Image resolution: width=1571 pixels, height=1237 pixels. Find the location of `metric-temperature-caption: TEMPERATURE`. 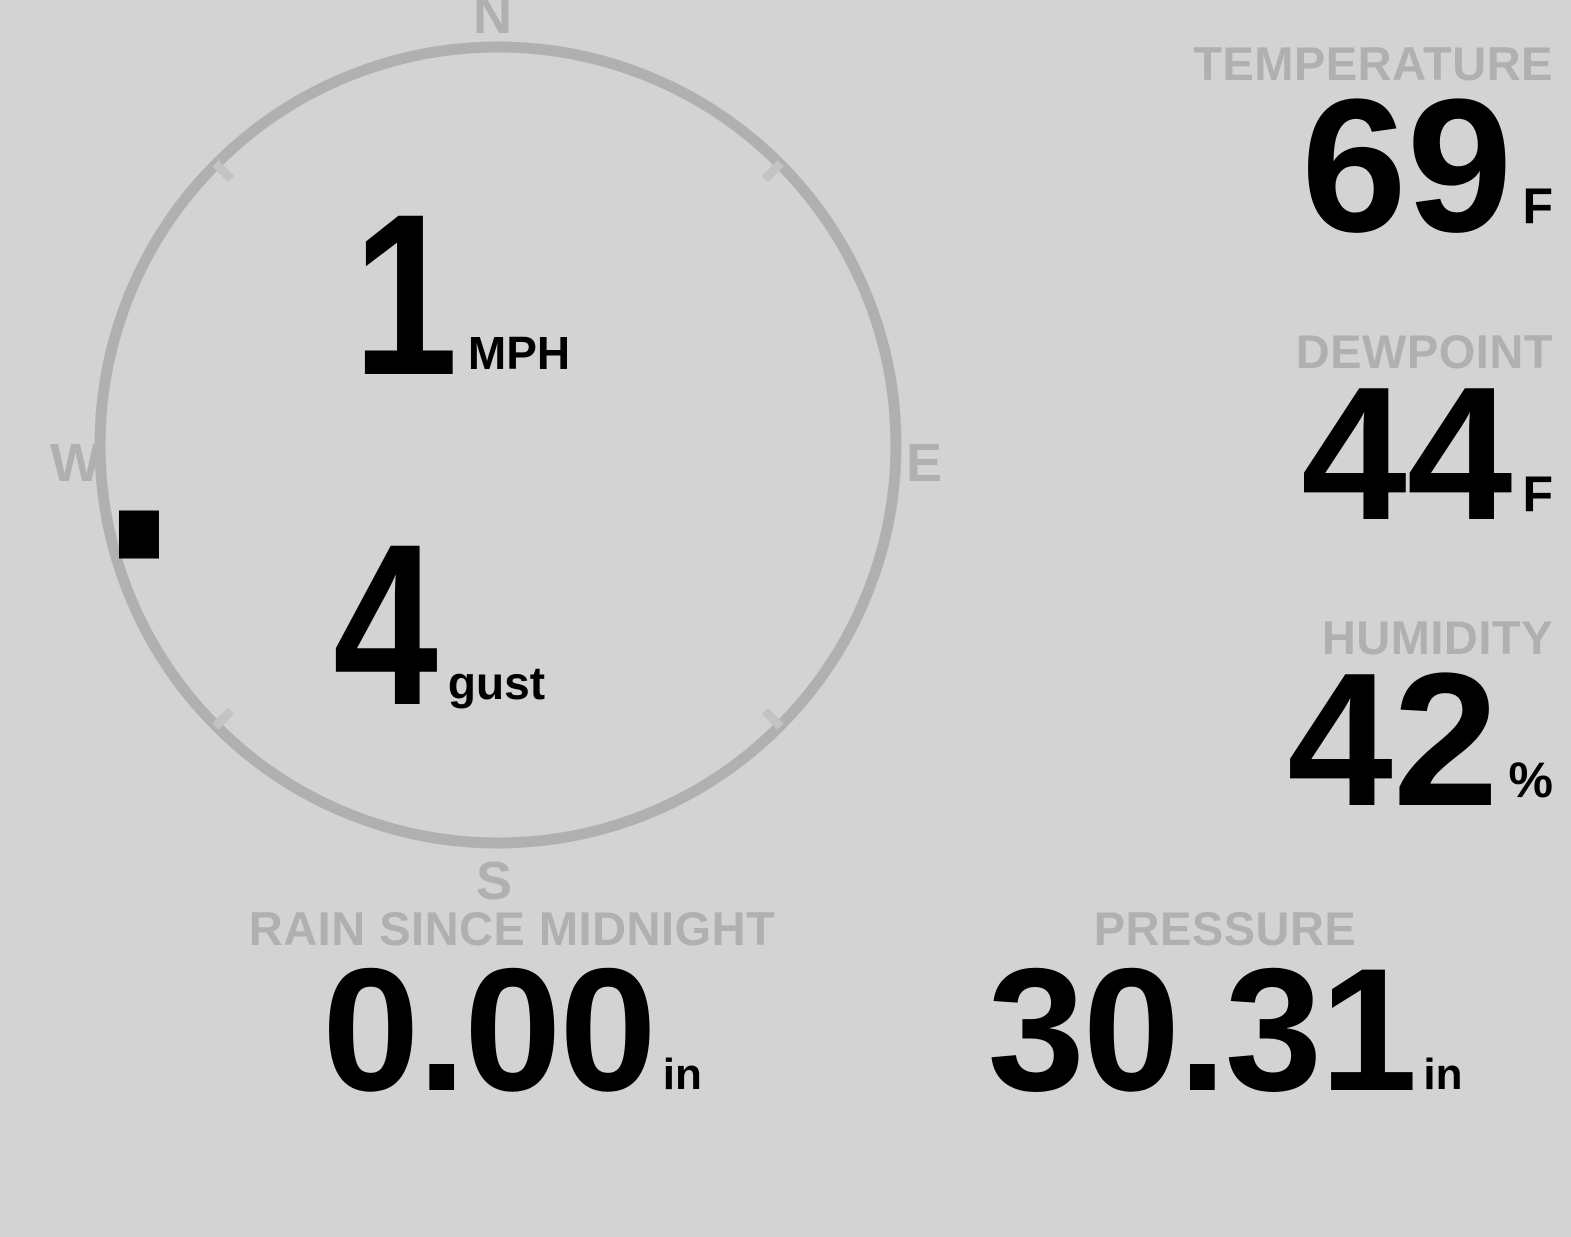

metric-temperature-caption: TEMPERATURE is located at coordinates (1373, 63).